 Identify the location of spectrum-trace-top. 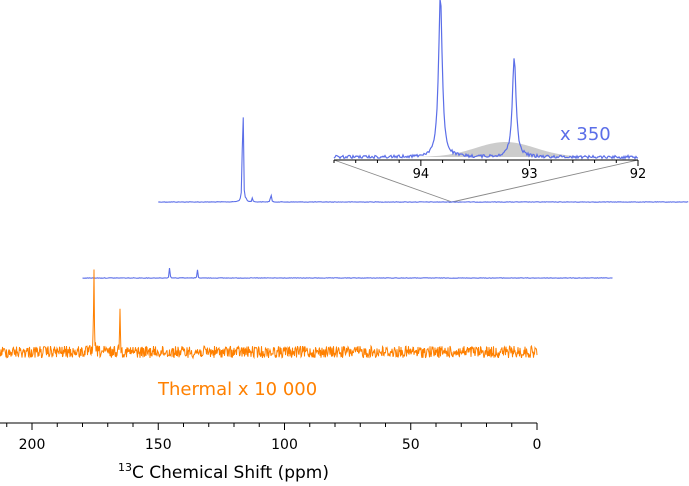
(423, 160).